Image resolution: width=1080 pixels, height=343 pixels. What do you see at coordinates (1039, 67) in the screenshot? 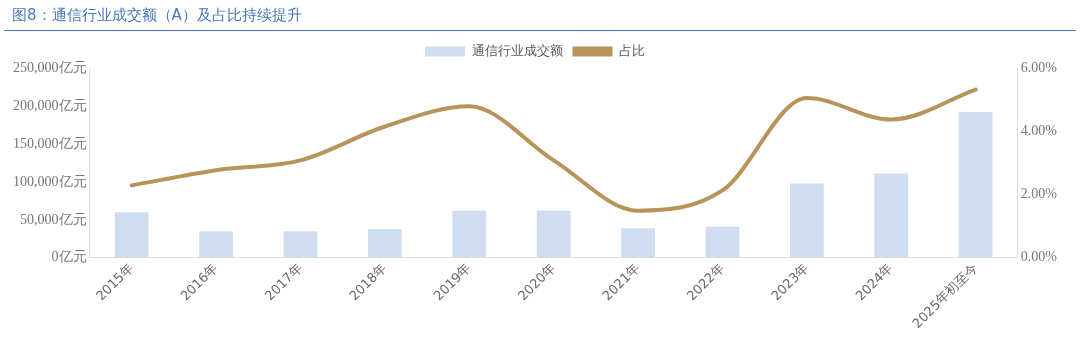
I see `y2-tick-label: 6.00%` at bounding box center [1039, 67].